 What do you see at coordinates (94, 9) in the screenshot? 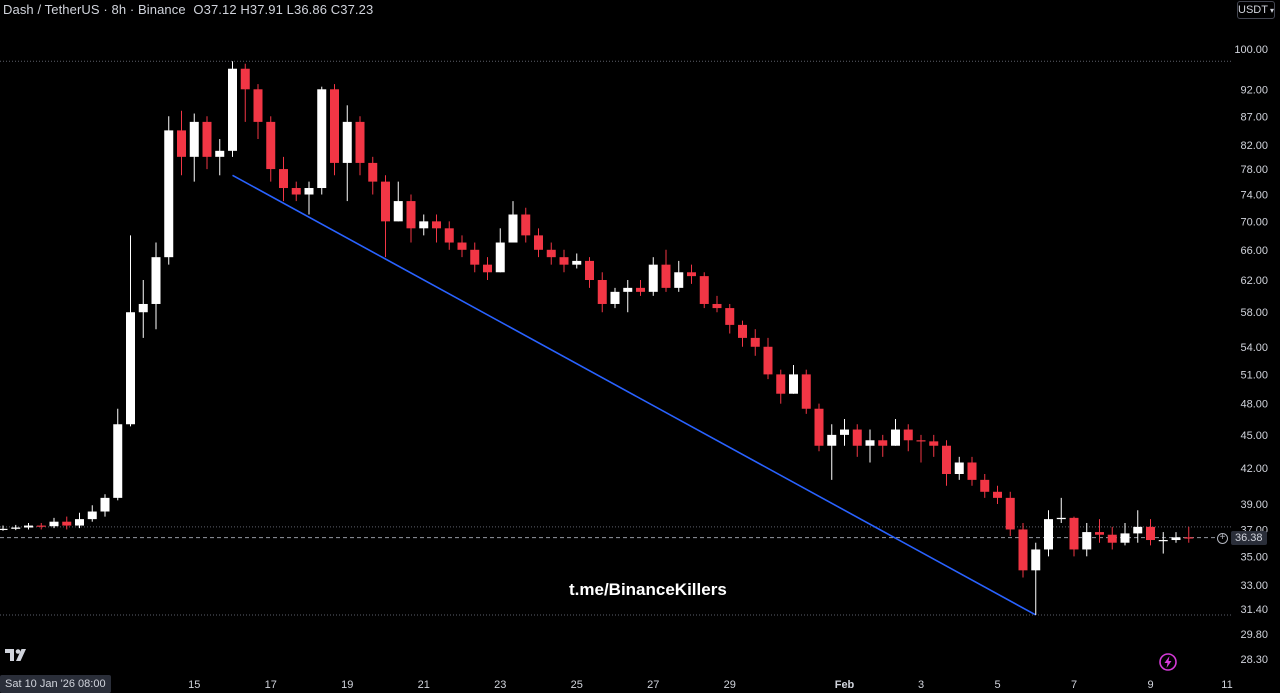
I see `symbol-title: Dash / TetherUS · 8h · Binance` at bounding box center [94, 9].